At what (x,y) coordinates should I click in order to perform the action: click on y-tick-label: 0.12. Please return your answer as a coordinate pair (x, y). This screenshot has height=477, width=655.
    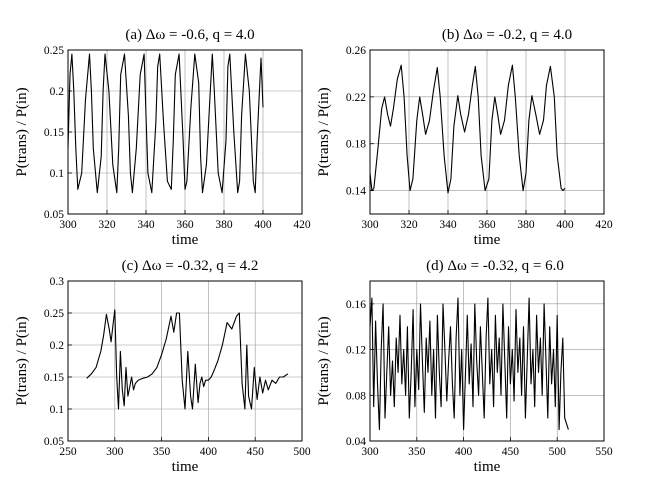
    Looking at the image, I should click on (356, 351).